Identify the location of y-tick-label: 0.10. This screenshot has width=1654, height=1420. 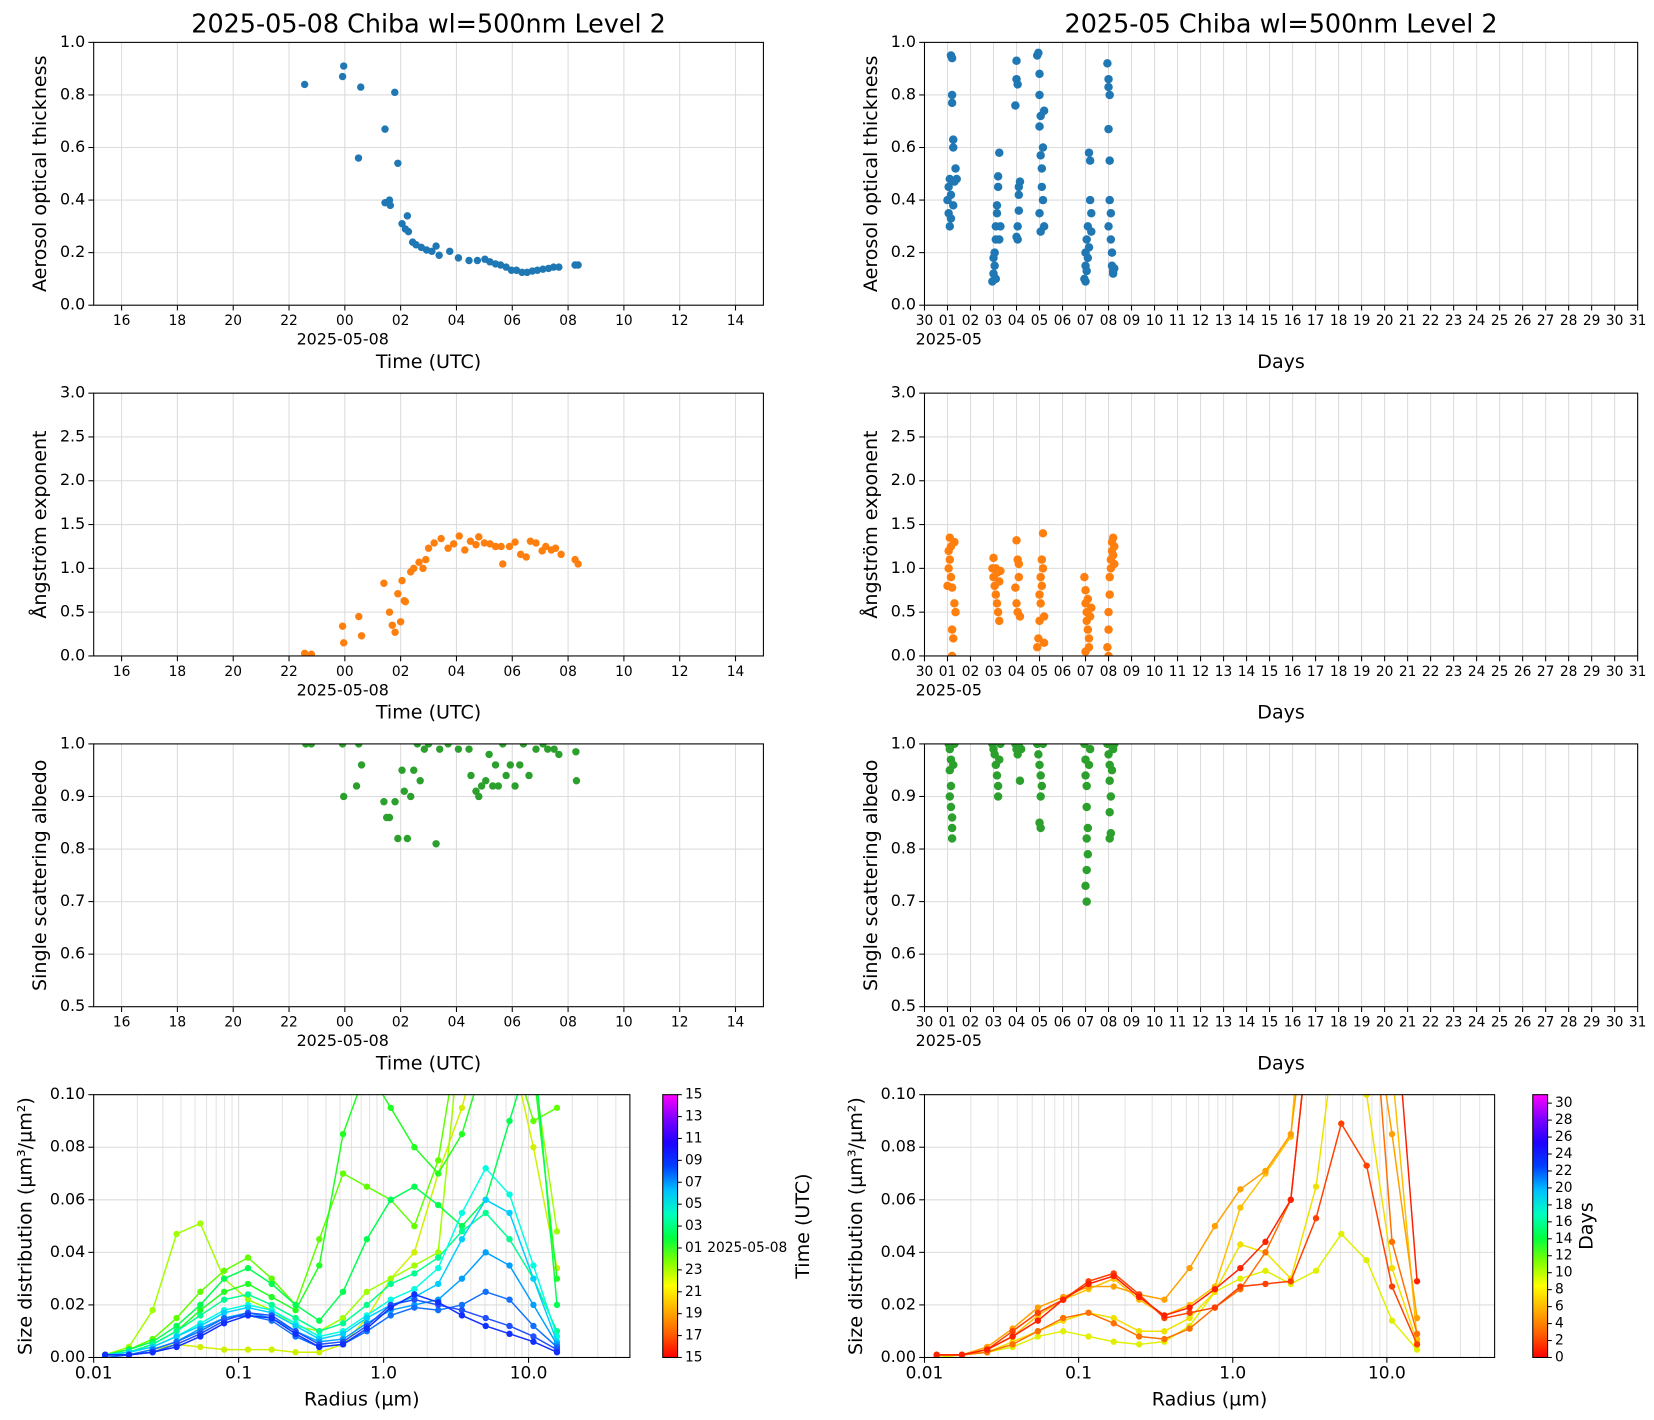
(67, 1093).